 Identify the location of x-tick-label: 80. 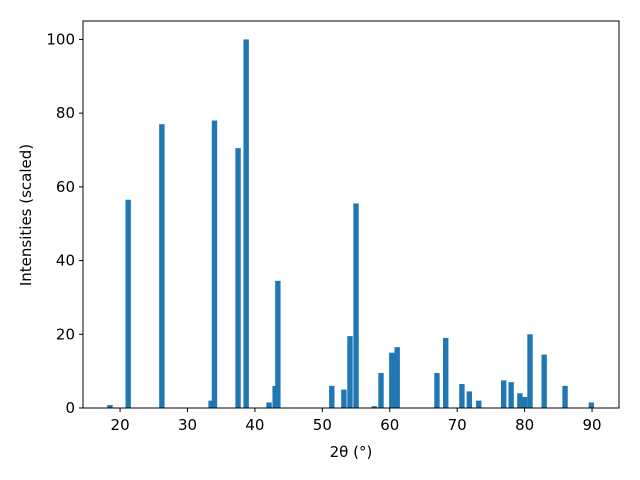
(524, 425).